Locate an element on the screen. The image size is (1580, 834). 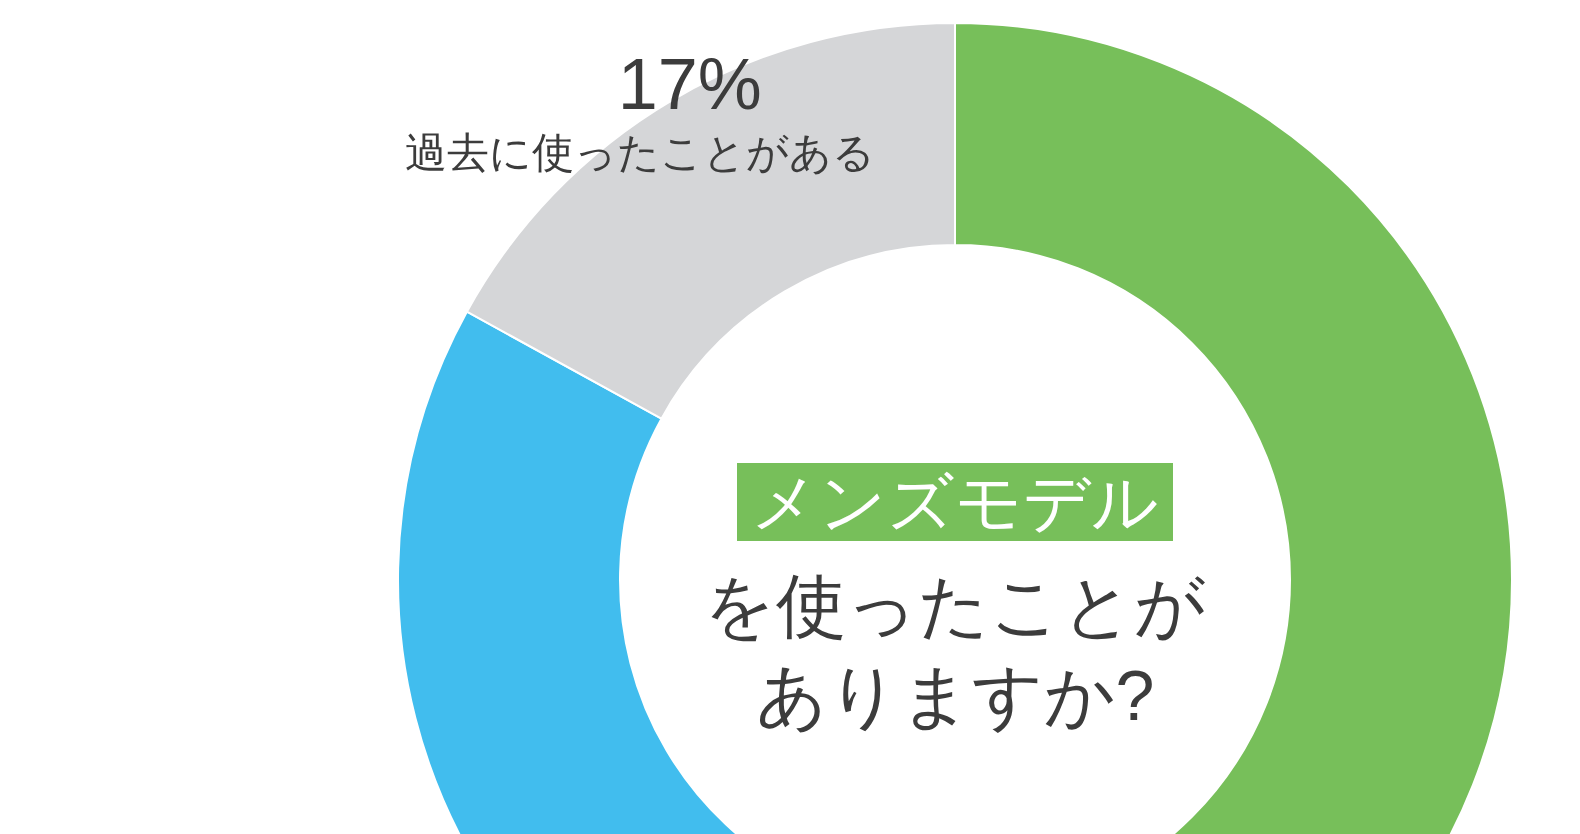
text: メンズモデル is located at coordinates (955, 502).